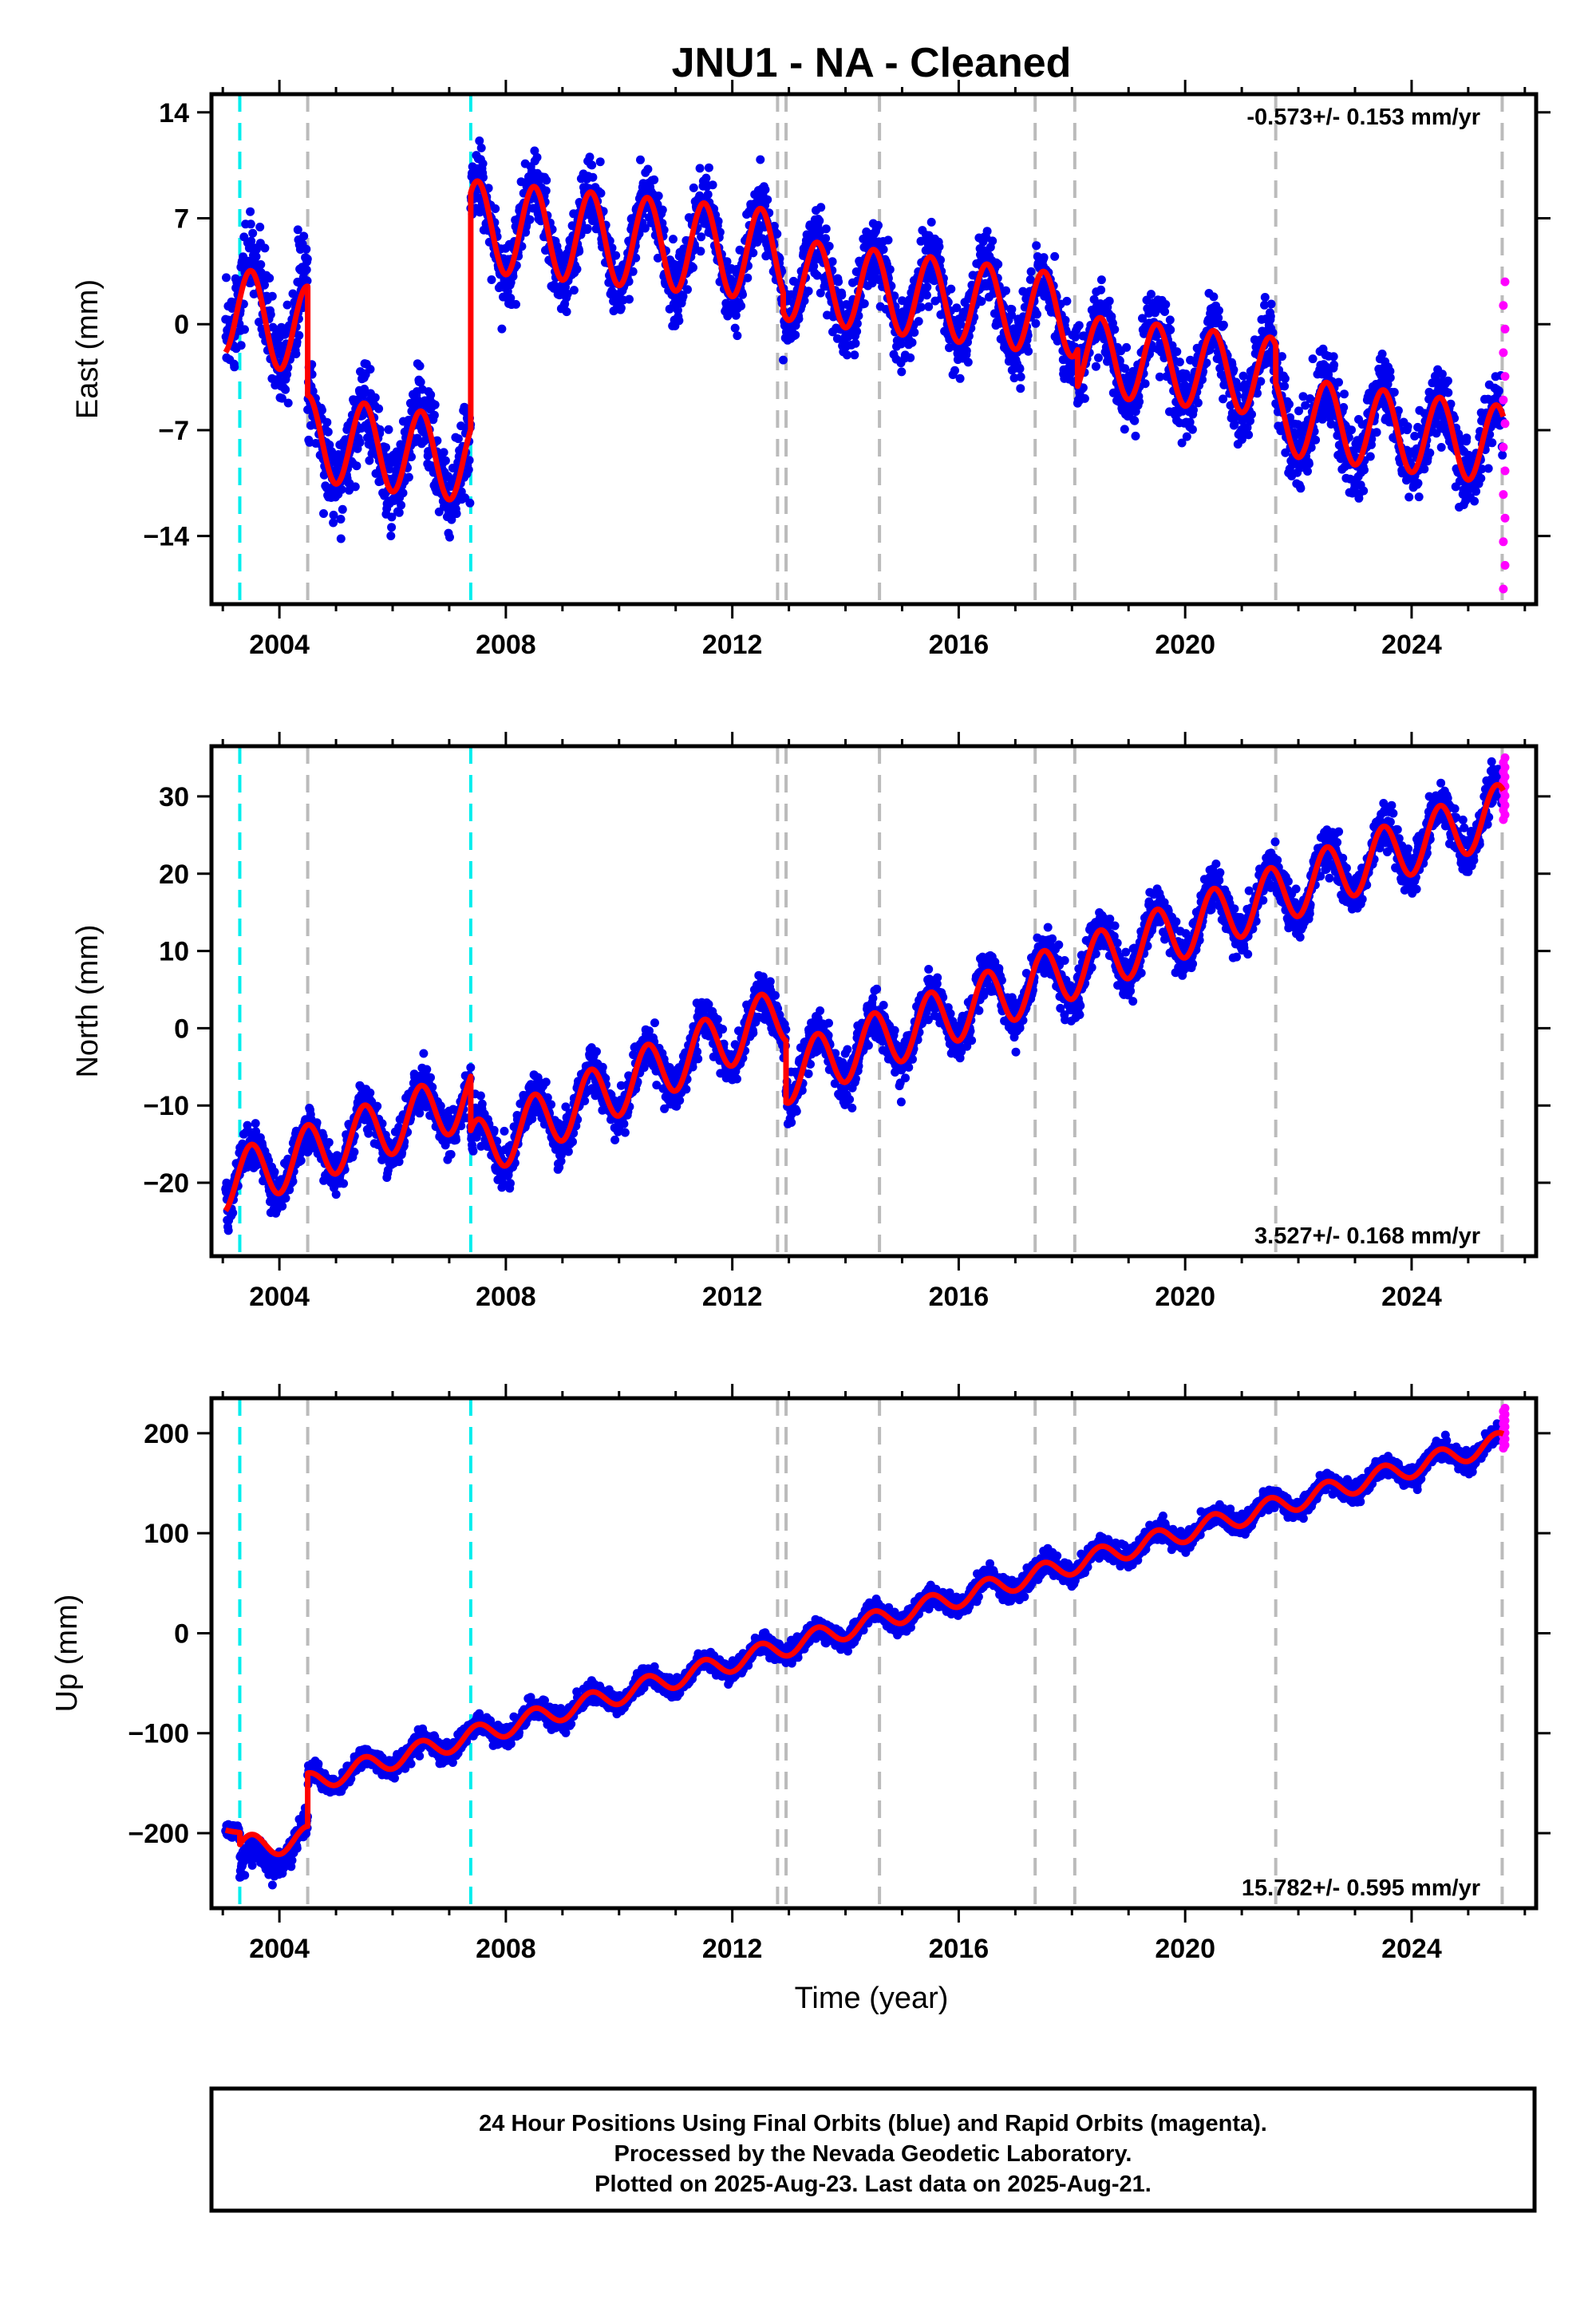 This screenshot has width=1596, height=2316. What do you see at coordinates (88, 349) in the screenshot?
I see `y-axis-label: East (mm)` at bounding box center [88, 349].